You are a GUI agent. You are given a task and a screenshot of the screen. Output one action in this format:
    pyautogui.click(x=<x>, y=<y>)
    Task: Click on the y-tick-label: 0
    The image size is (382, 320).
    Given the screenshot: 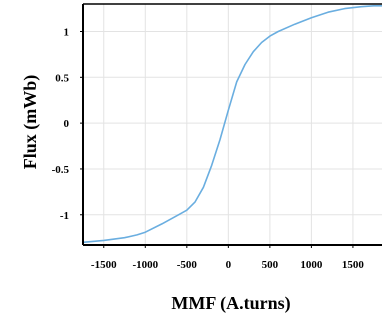 What is the action you would take?
    pyautogui.click(x=67, y=124)
    